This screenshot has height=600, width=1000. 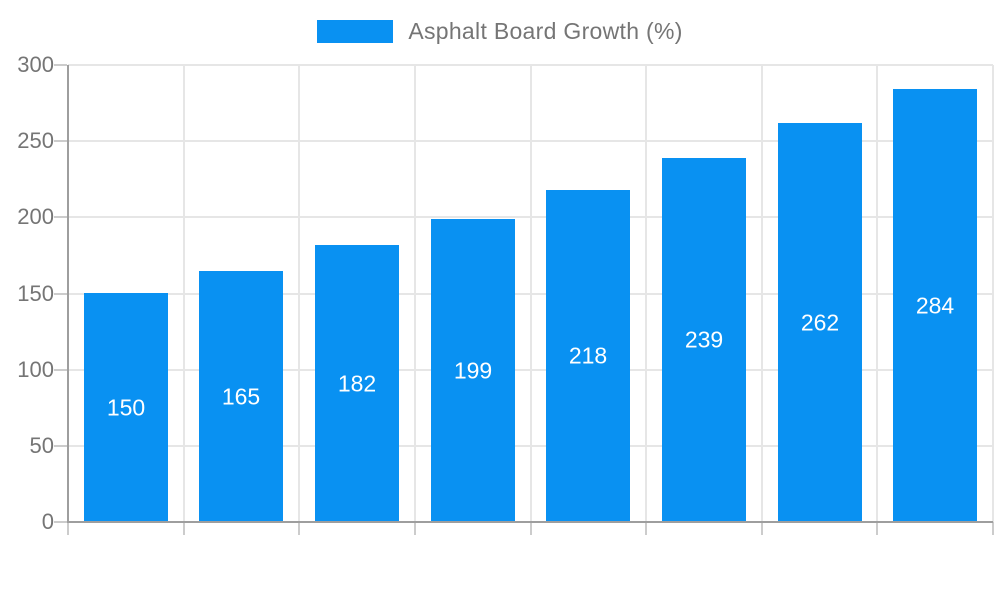 I want to click on bar-value-label: 199, so click(x=473, y=370).